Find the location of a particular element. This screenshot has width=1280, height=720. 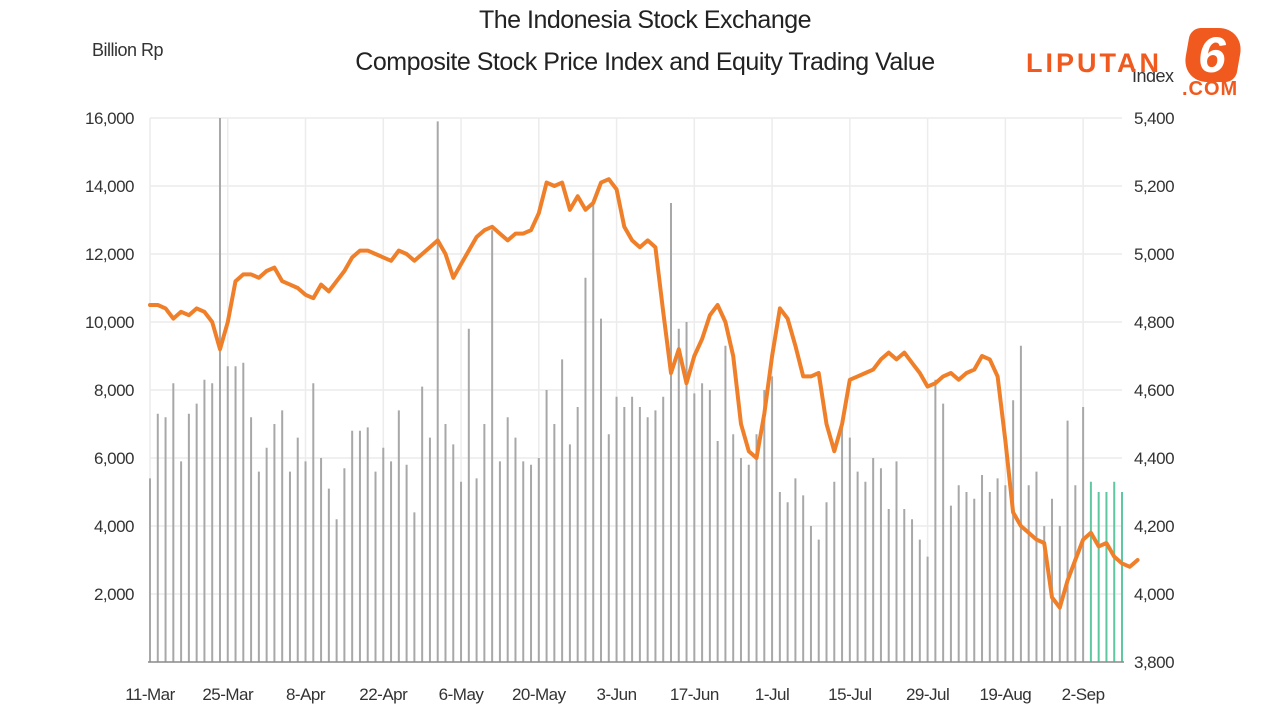

left-axis-tick-label: 8,000 is located at coordinates (114, 390).